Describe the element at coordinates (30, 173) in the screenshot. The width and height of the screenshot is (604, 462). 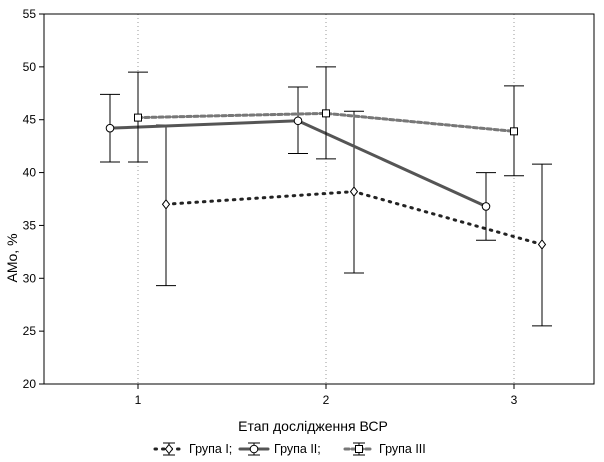
I see `y-tick-label: 40` at that location.